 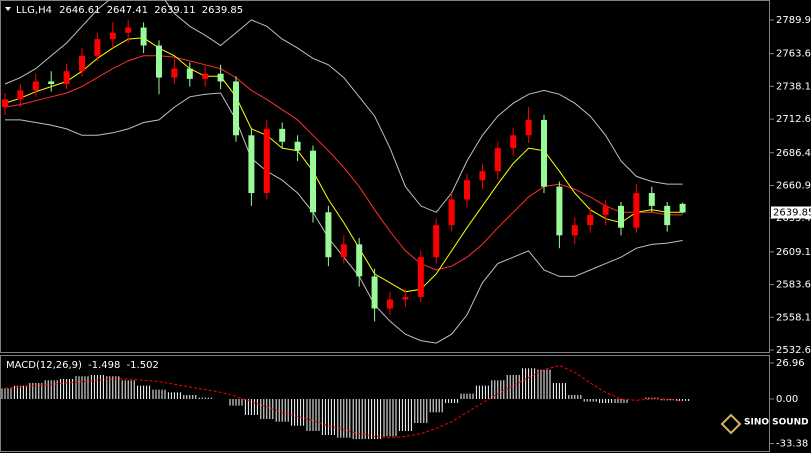 What do you see at coordinates (793, 20) in the screenshot?
I see `y-tick-label: 2789.90` at bounding box center [793, 20].